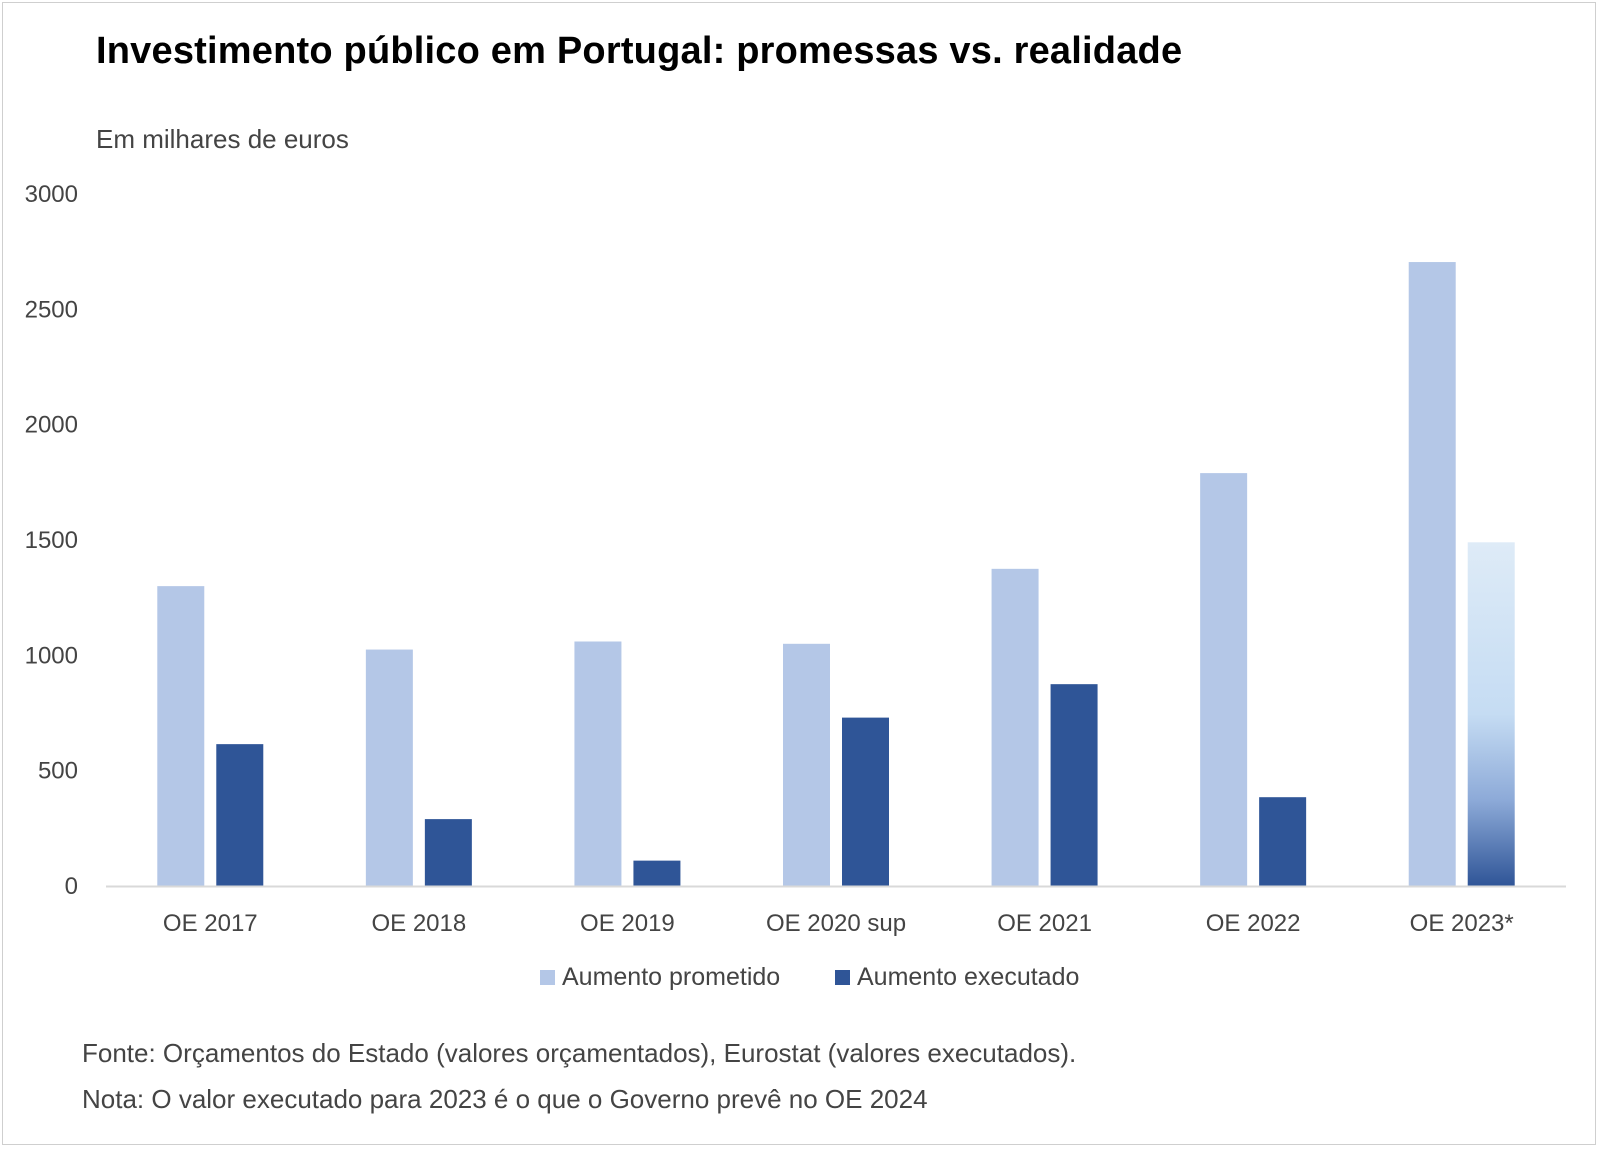 This screenshot has width=1600, height=1149. I want to click on bar-prometido-oe-2022, so click(1224, 679).